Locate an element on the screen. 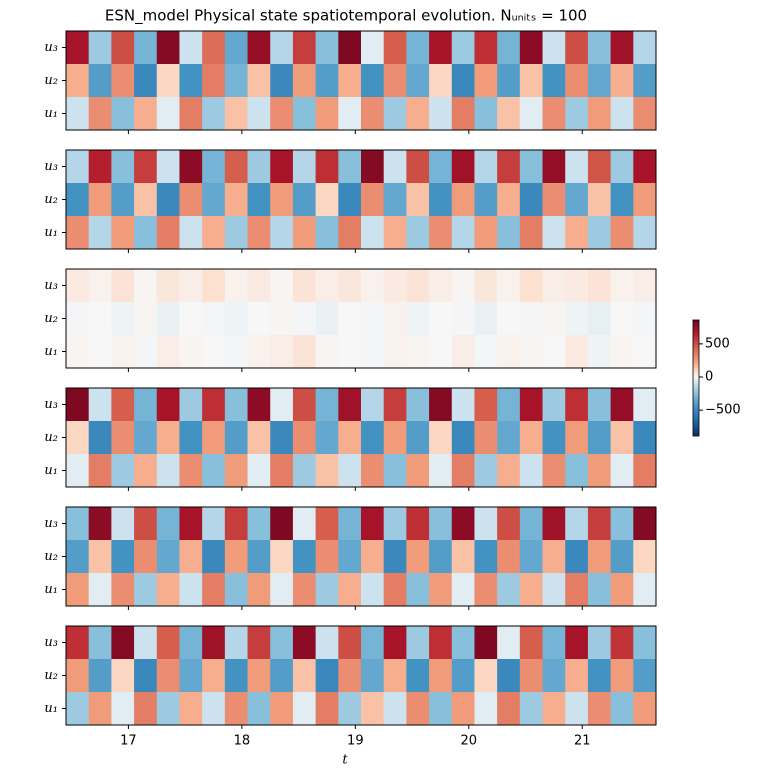 The height and width of the screenshot is (777, 758). y-tick-label: u₁ is located at coordinates (51, 708).